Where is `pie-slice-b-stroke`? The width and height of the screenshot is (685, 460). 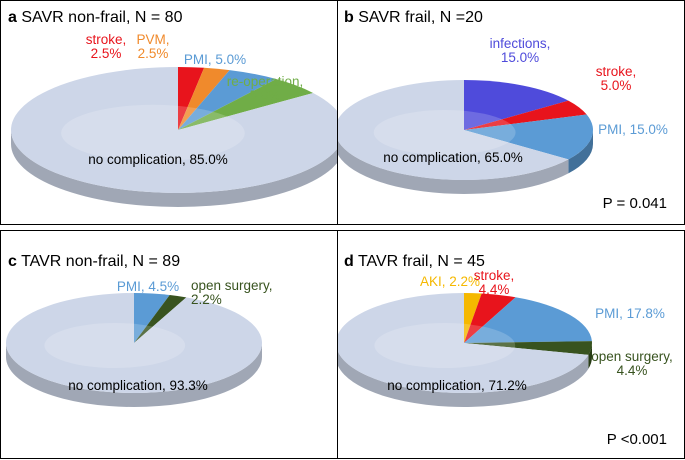
pie-slice-b-stroke is located at coordinates (525, 115).